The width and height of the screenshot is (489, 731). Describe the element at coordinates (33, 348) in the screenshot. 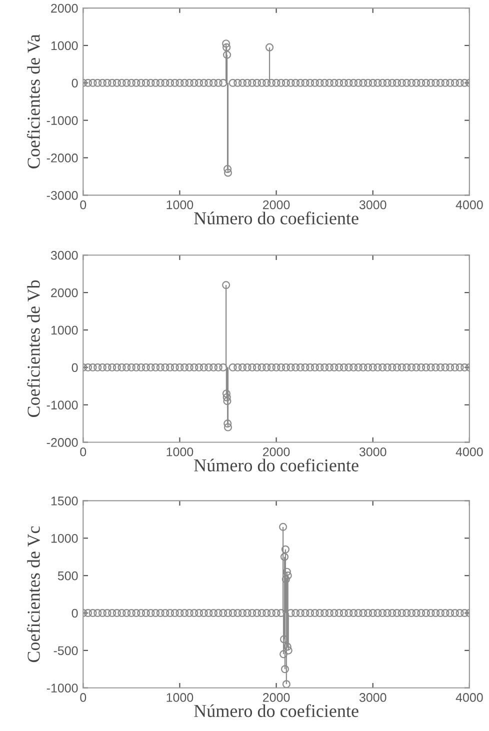

I see `y-axis-title: Coeficientes de Vb` at that location.